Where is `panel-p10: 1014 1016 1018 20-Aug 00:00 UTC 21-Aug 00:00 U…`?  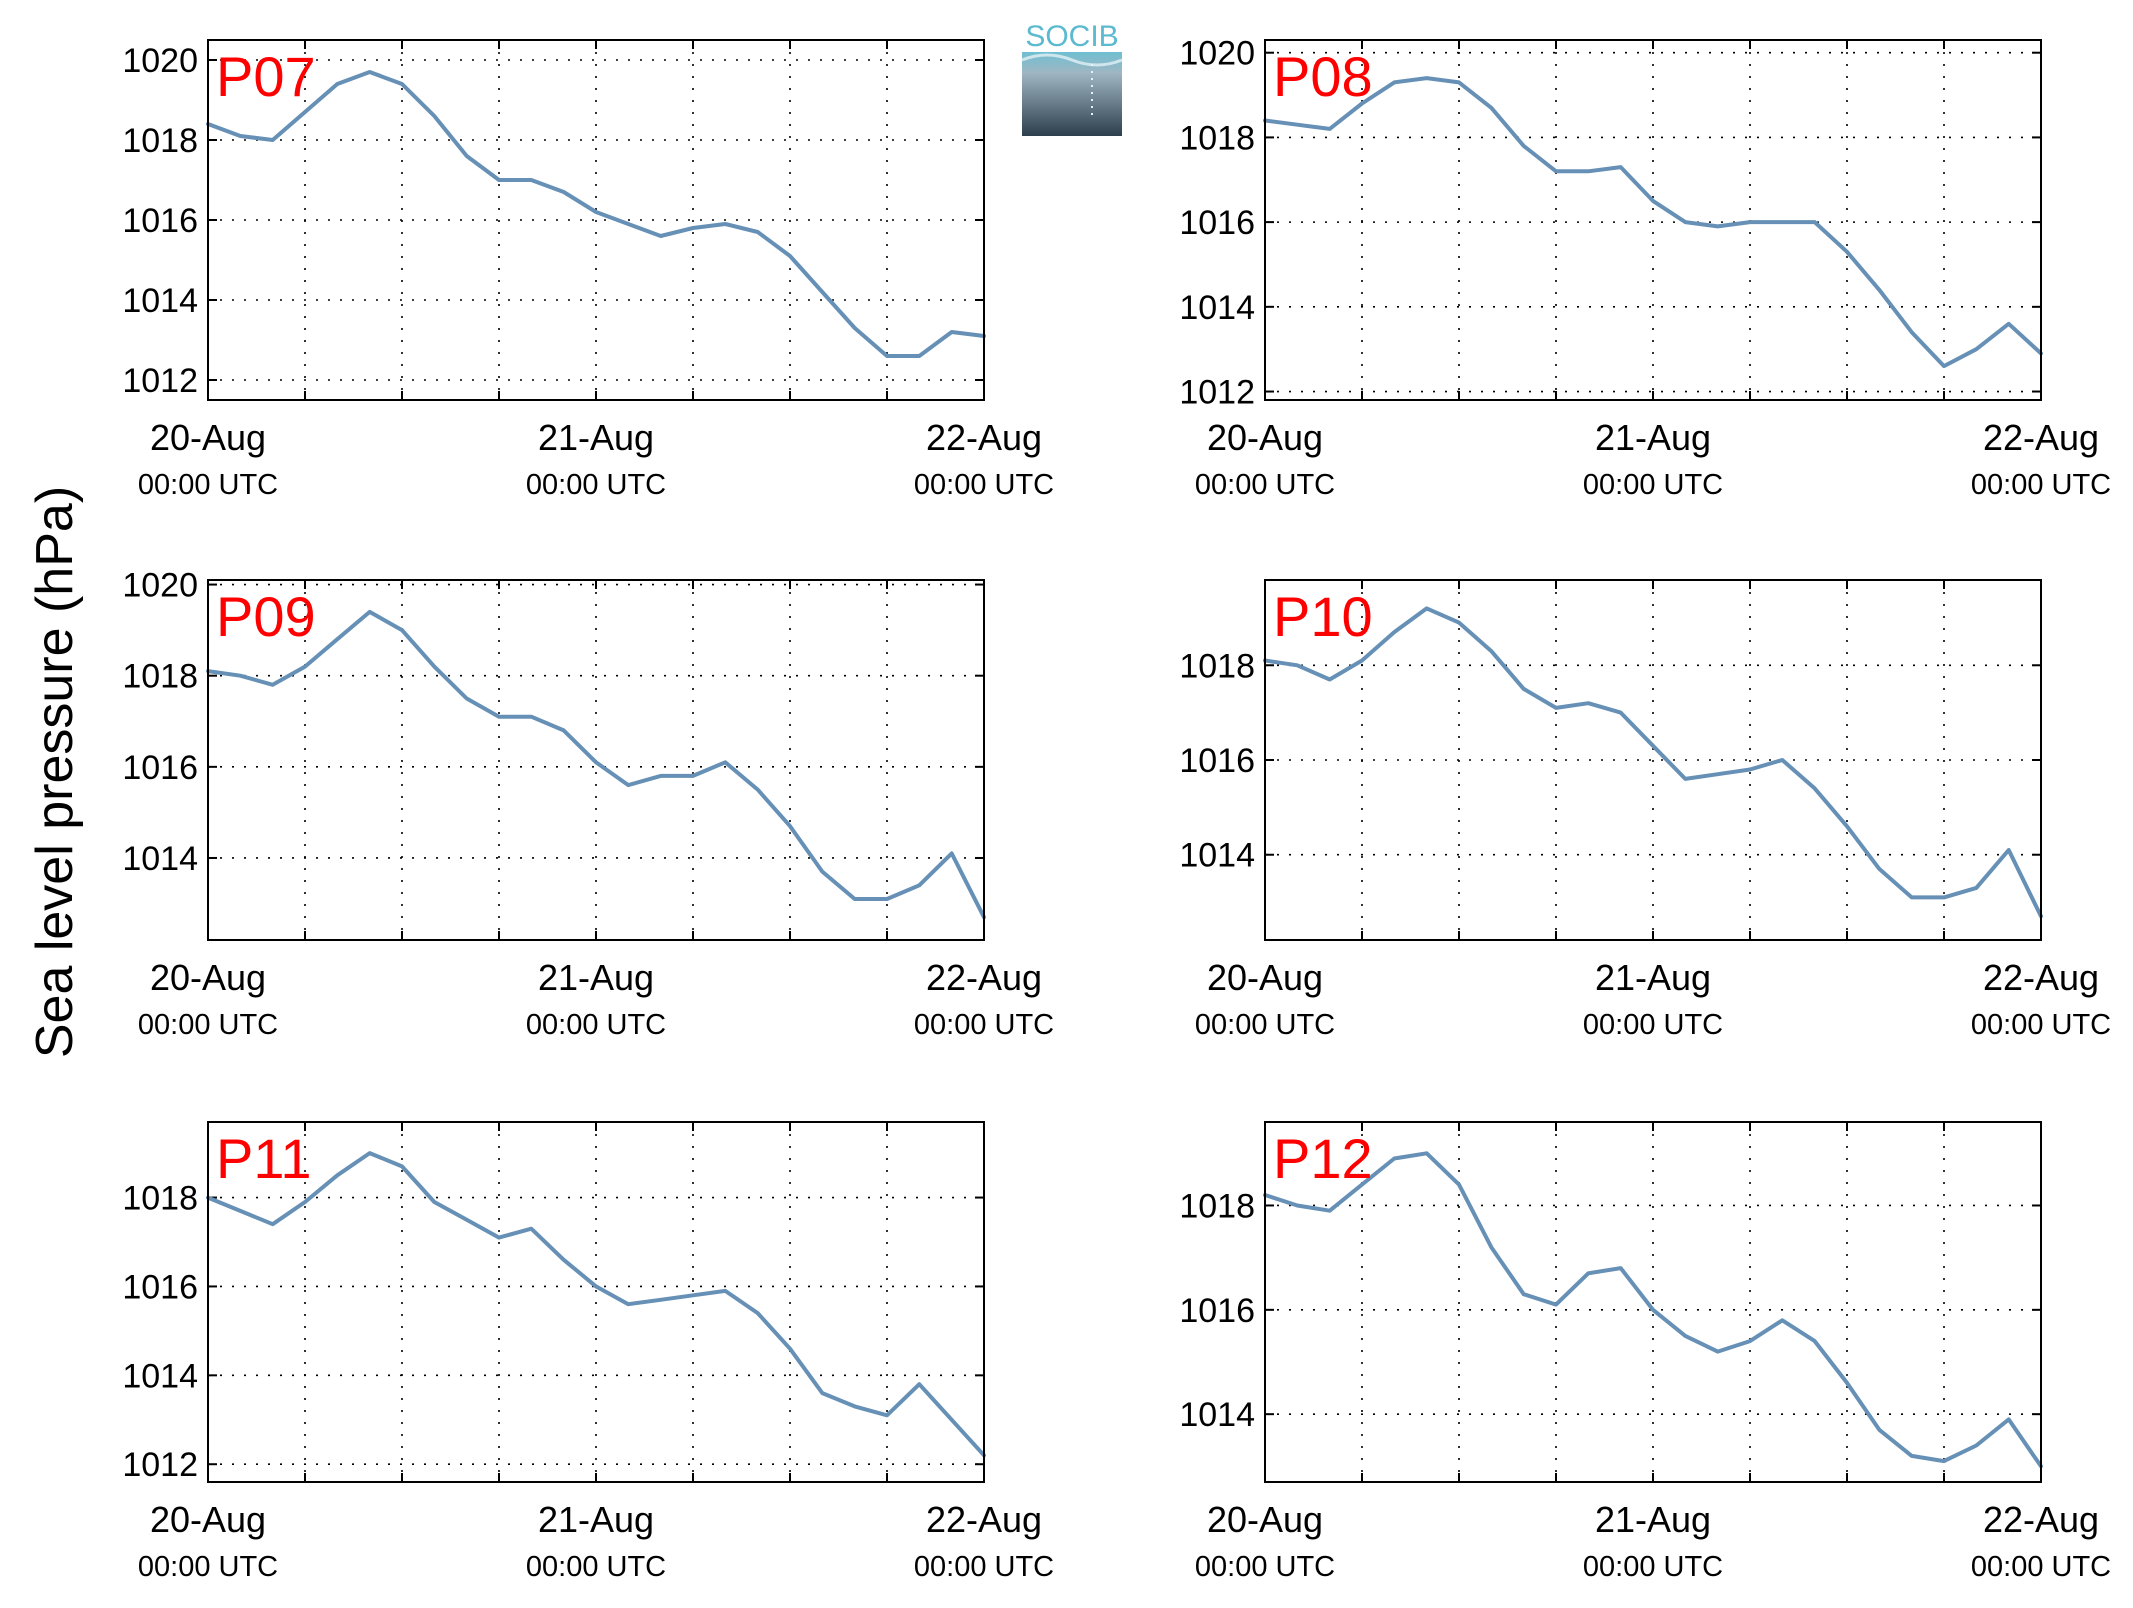 panel-p10: 1014 1016 1018 20-Aug 00:00 UTC 21-Aug 00:00 U… is located at coordinates (1645, 810).